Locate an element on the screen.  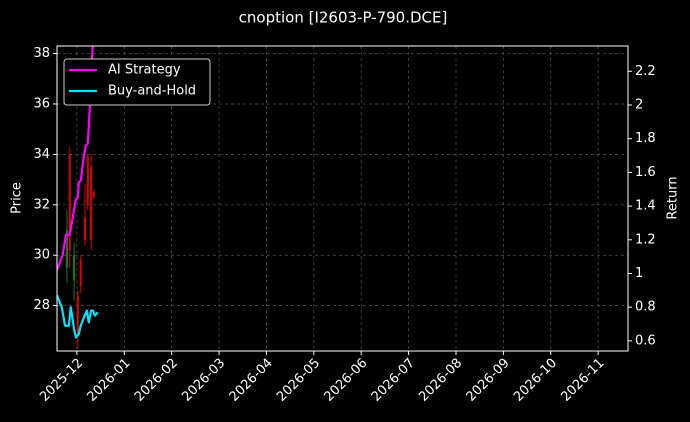
x-tick-label: 2026-11 is located at coordinates (582, 380).